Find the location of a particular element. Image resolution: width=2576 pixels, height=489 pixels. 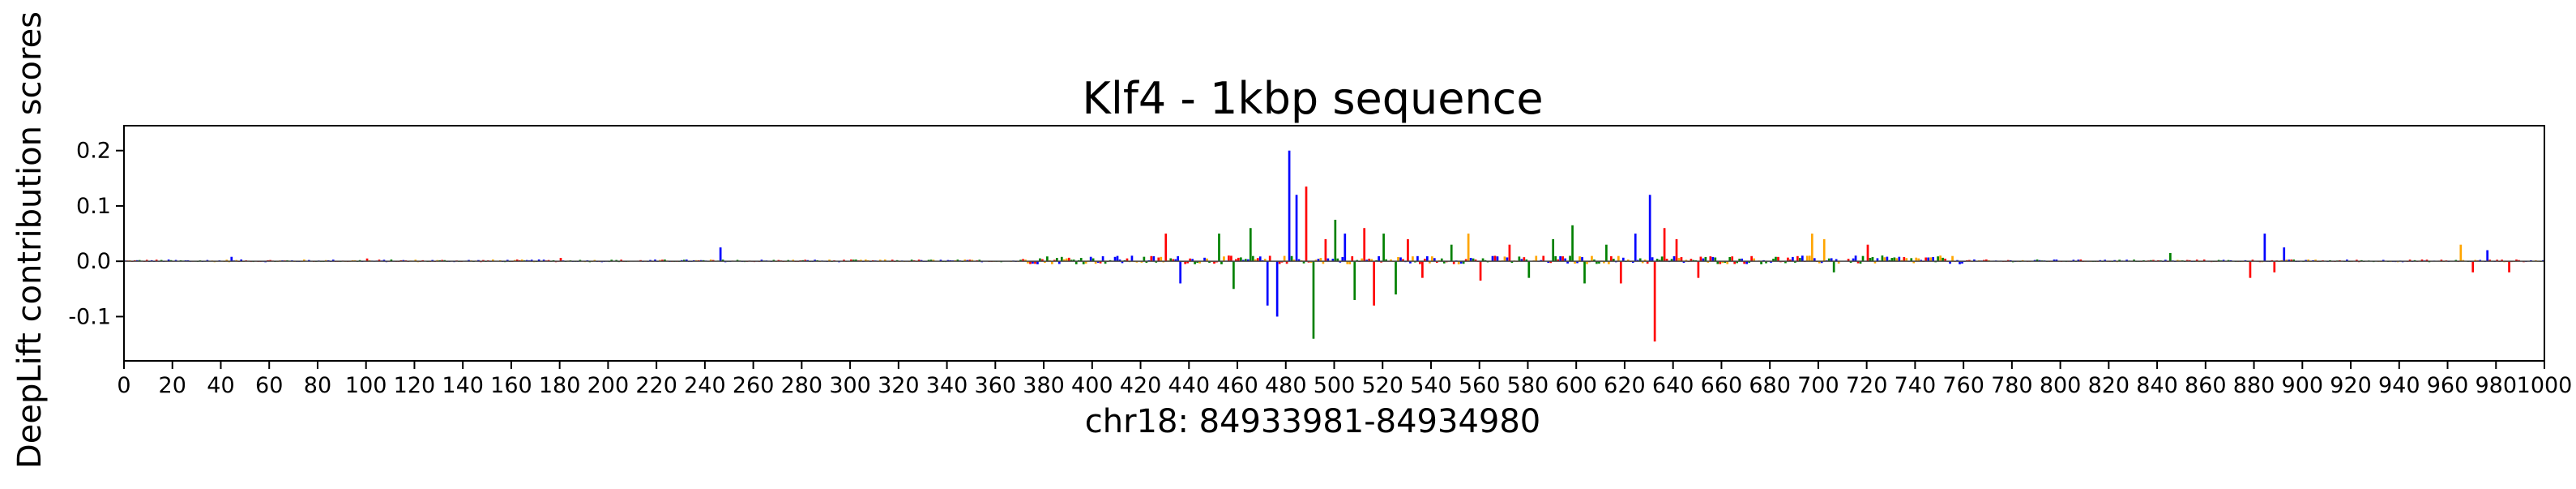

x-tick-label: 220 is located at coordinates (656, 385).